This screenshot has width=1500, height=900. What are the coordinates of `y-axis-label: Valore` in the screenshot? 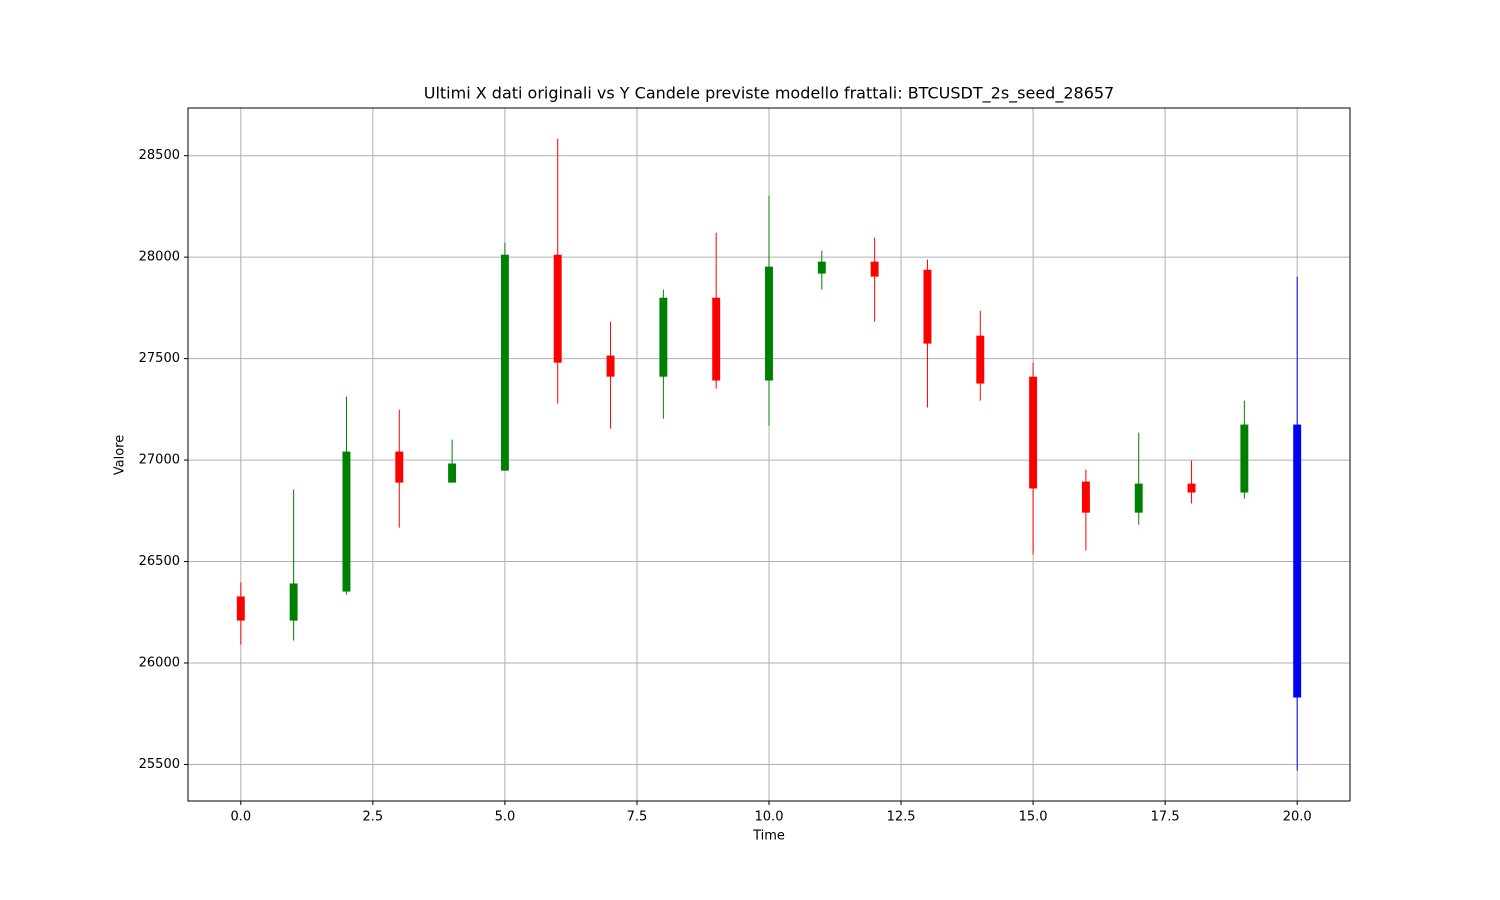 It's located at (120, 455).